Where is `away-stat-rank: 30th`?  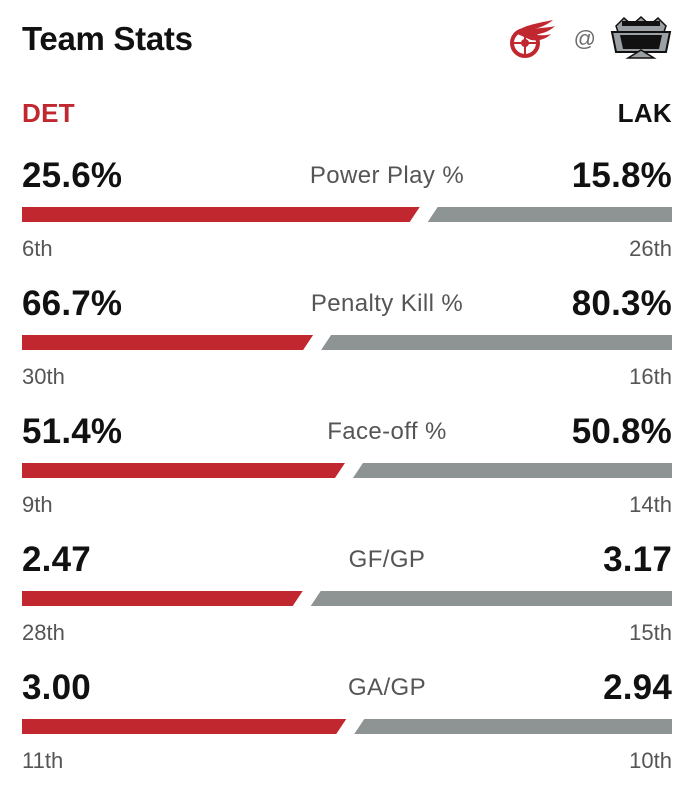 away-stat-rank: 30th is located at coordinates (43, 376).